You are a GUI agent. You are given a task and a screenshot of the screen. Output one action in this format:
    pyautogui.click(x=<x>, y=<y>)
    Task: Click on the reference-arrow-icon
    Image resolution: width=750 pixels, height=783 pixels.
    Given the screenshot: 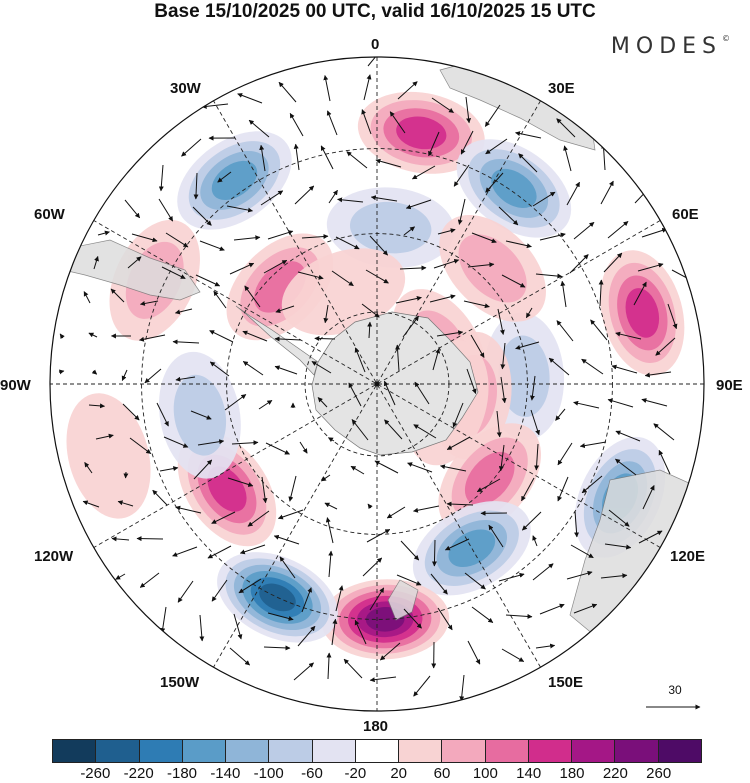 What is the action you would take?
    pyautogui.click(x=673, y=707)
    